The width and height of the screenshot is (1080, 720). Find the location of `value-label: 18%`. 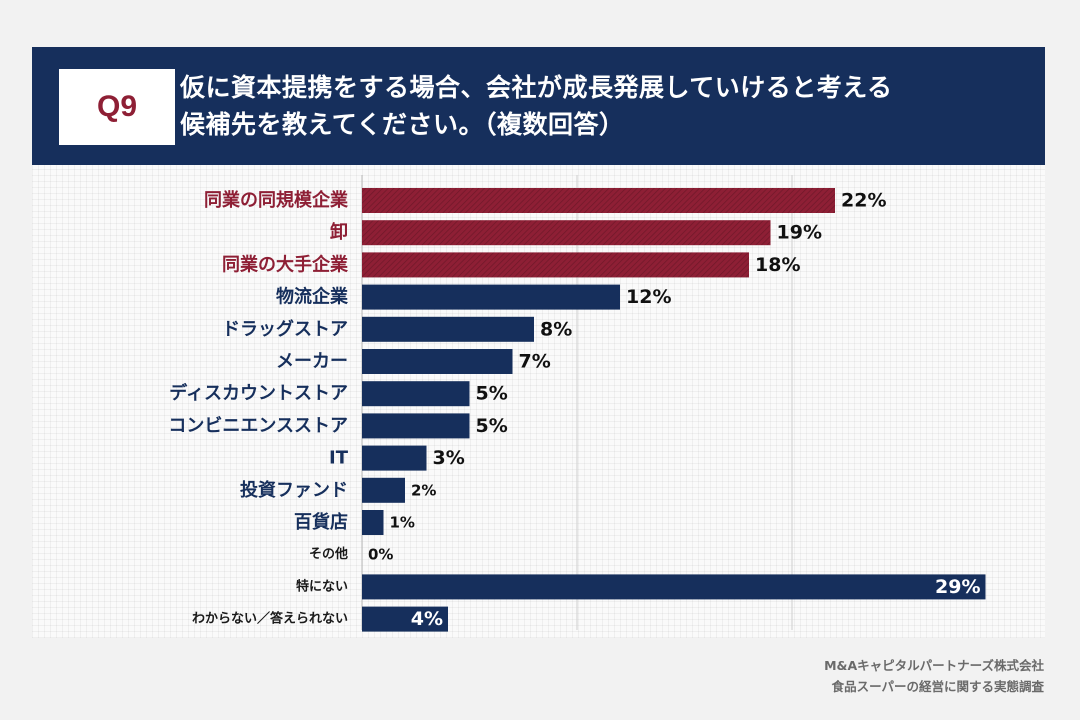

value-label: 18% is located at coordinates (777, 265).